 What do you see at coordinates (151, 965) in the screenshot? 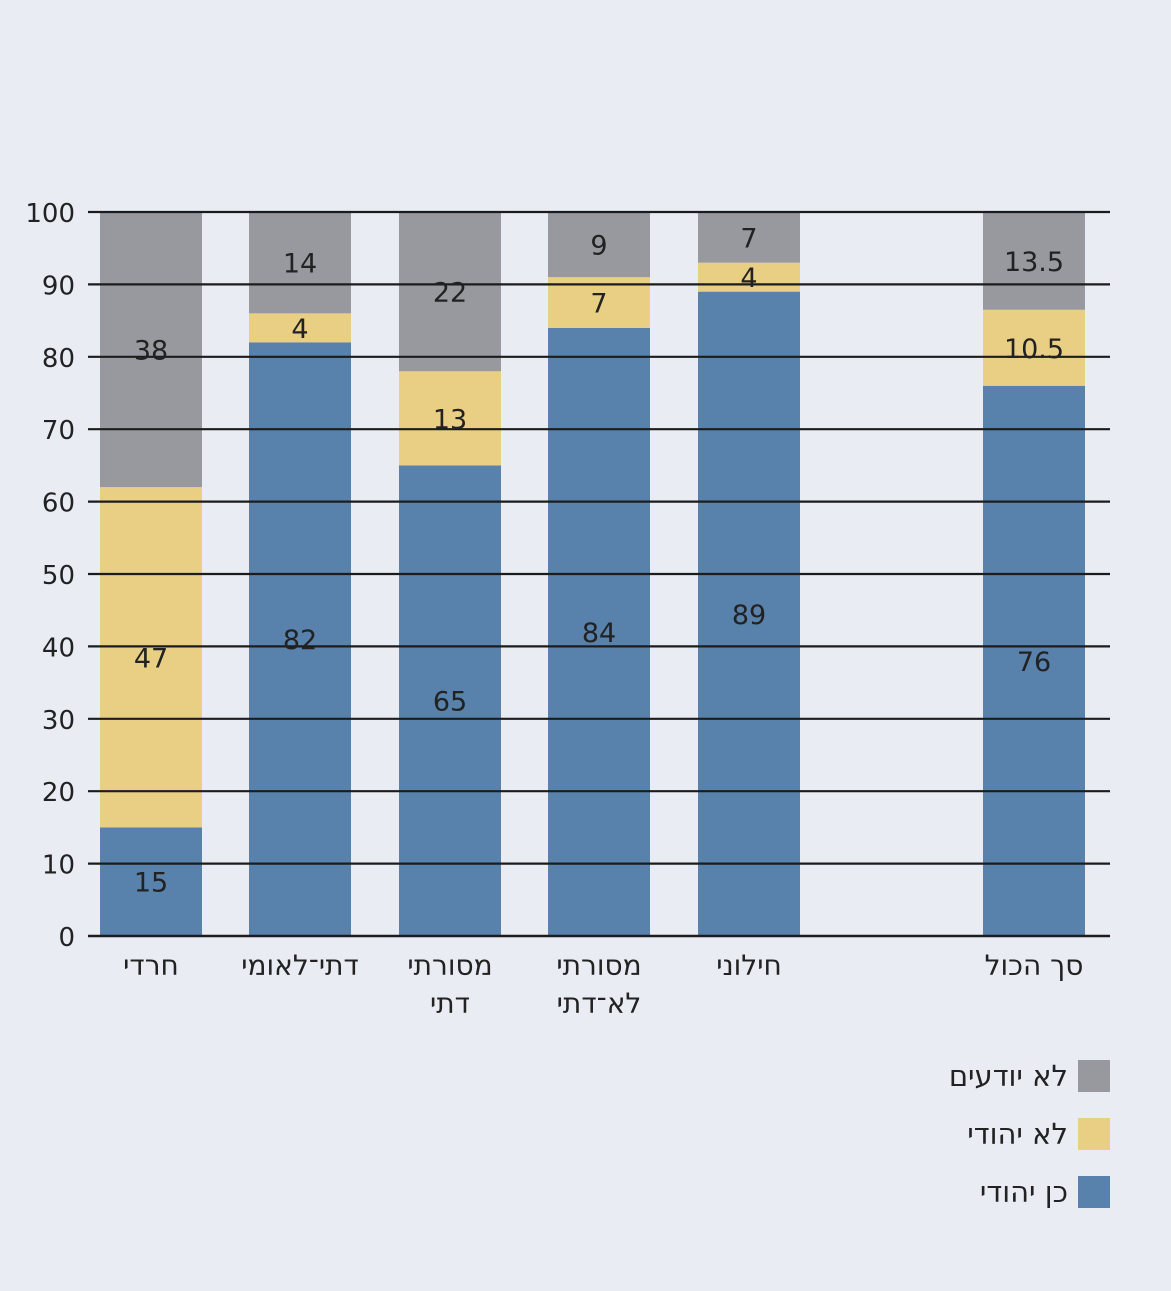
I see `x-tick-label: חרדי` at bounding box center [151, 965].